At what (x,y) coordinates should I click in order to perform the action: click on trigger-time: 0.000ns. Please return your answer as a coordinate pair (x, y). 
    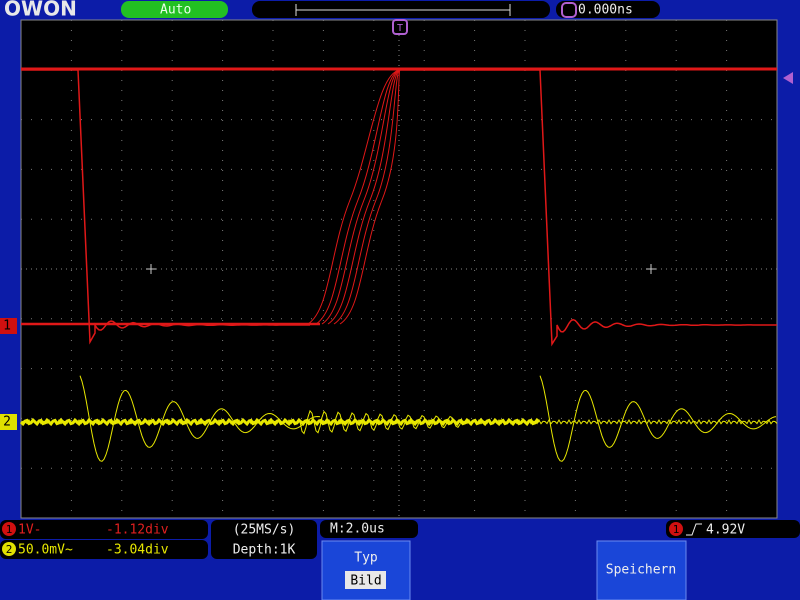
    Looking at the image, I should click on (605, 10).